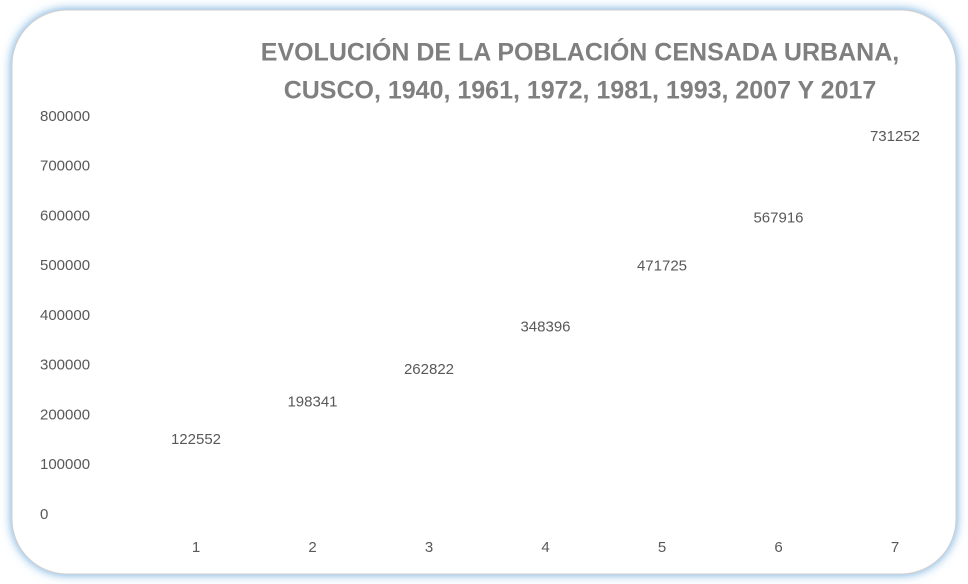  Describe the element at coordinates (662, 547) in the screenshot. I see `x-tick-label: 5` at that location.